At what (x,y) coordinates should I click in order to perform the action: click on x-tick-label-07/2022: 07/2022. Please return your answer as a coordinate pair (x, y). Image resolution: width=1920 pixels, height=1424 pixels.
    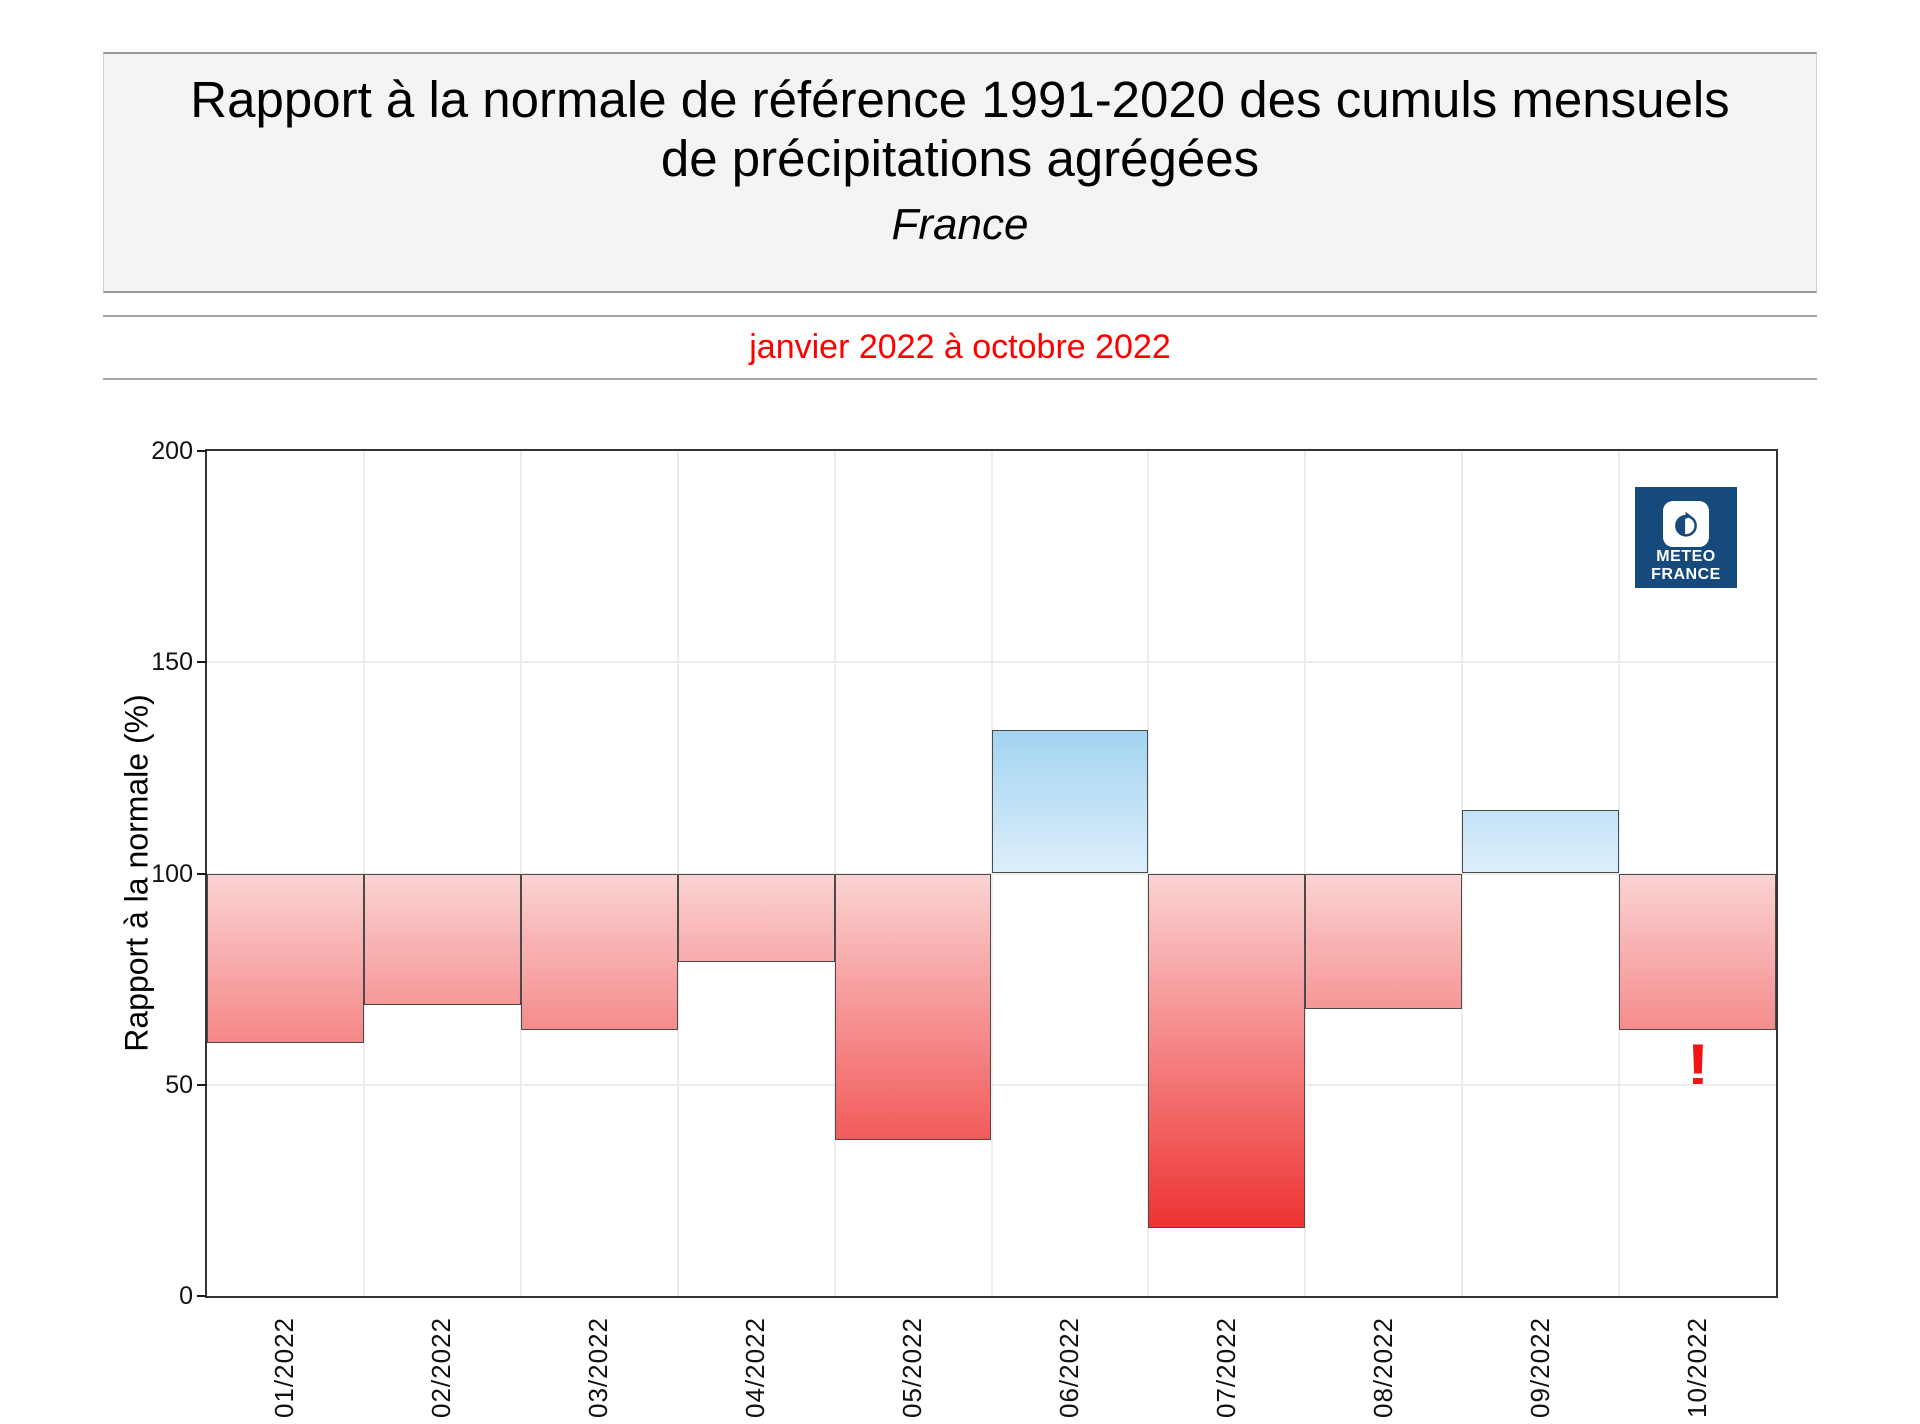
    Looking at the image, I should click on (1225, 1367).